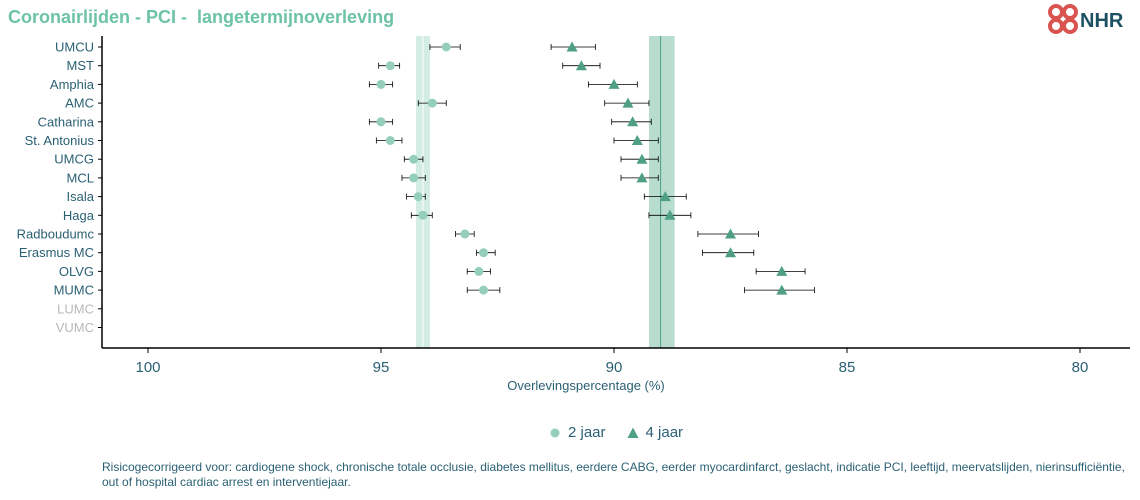  What do you see at coordinates (79, 215) in the screenshot?
I see `y-tick-label: Haga` at bounding box center [79, 215].